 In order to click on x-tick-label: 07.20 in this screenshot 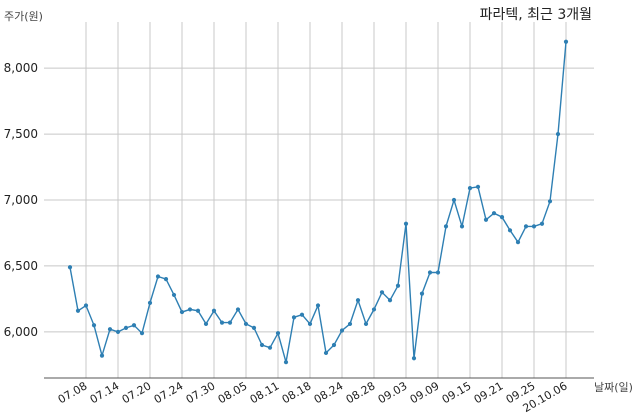, I will do `click(137, 392)`.